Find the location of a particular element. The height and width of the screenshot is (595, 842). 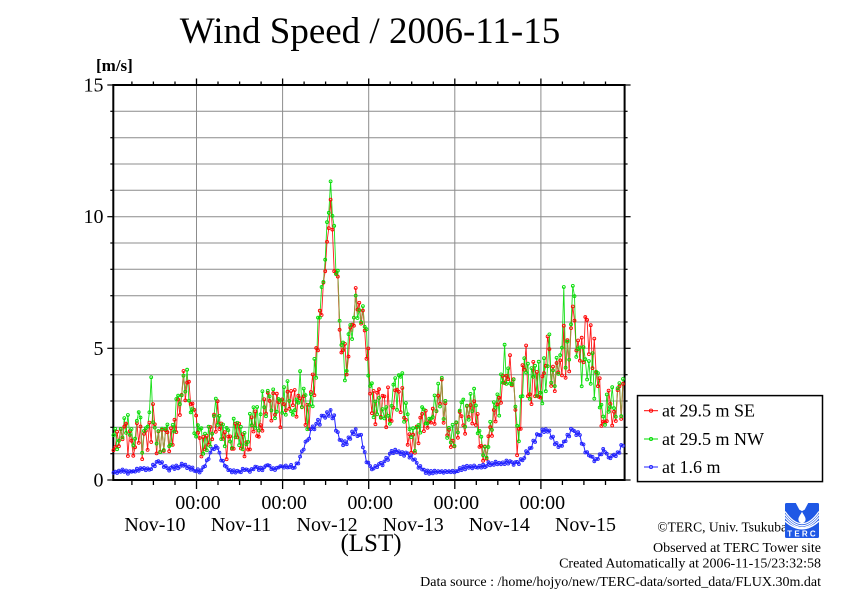

svg-text: Nov-15 is located at coordinates (585, 525).